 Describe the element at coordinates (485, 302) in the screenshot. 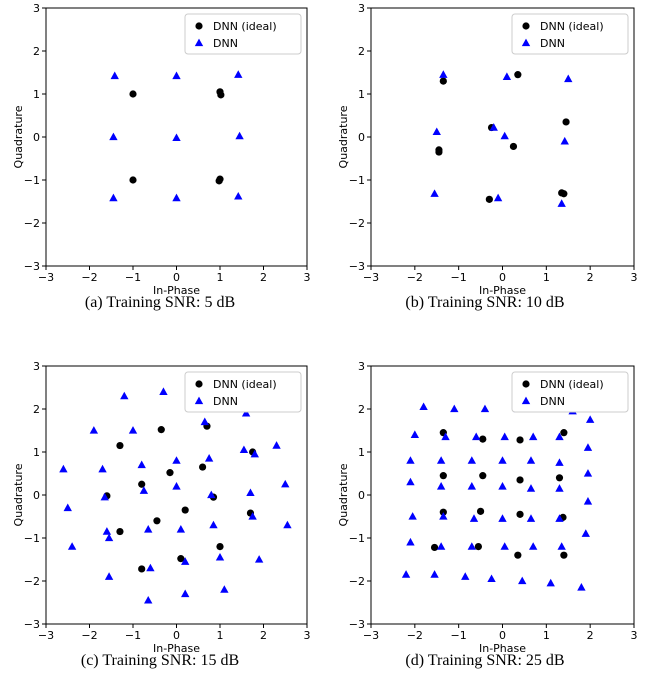

I see `figure-caption: (b) Training SNR: 10 dB` at that location.